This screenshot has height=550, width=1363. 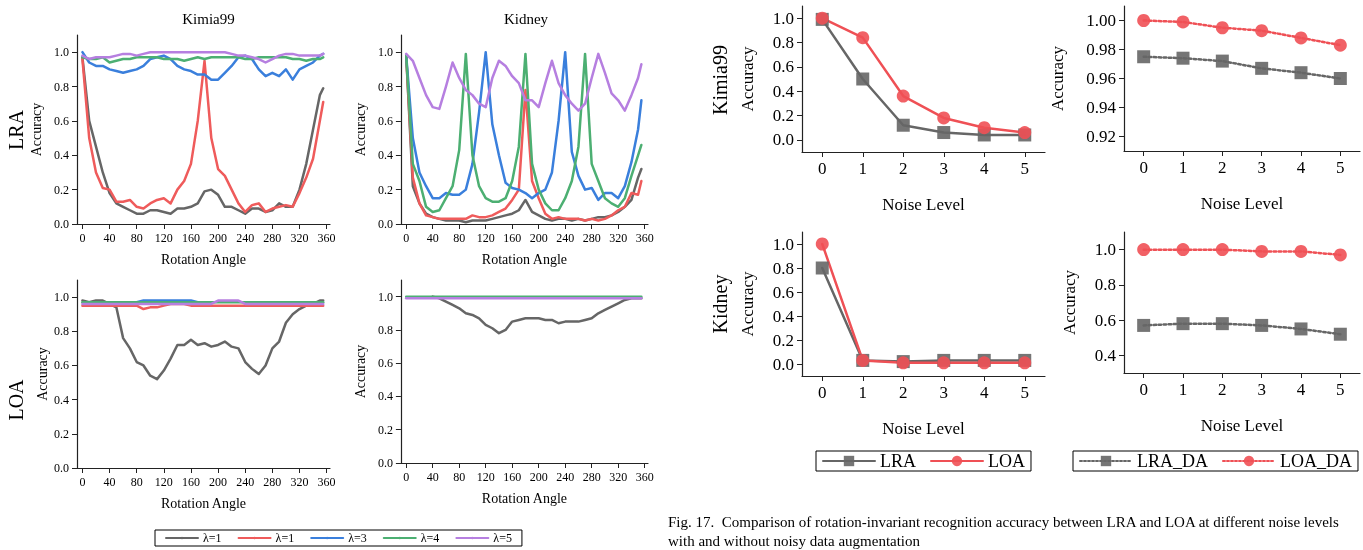 I want to click on y-tick-label: 0.96, so click(x=1101, y=78).